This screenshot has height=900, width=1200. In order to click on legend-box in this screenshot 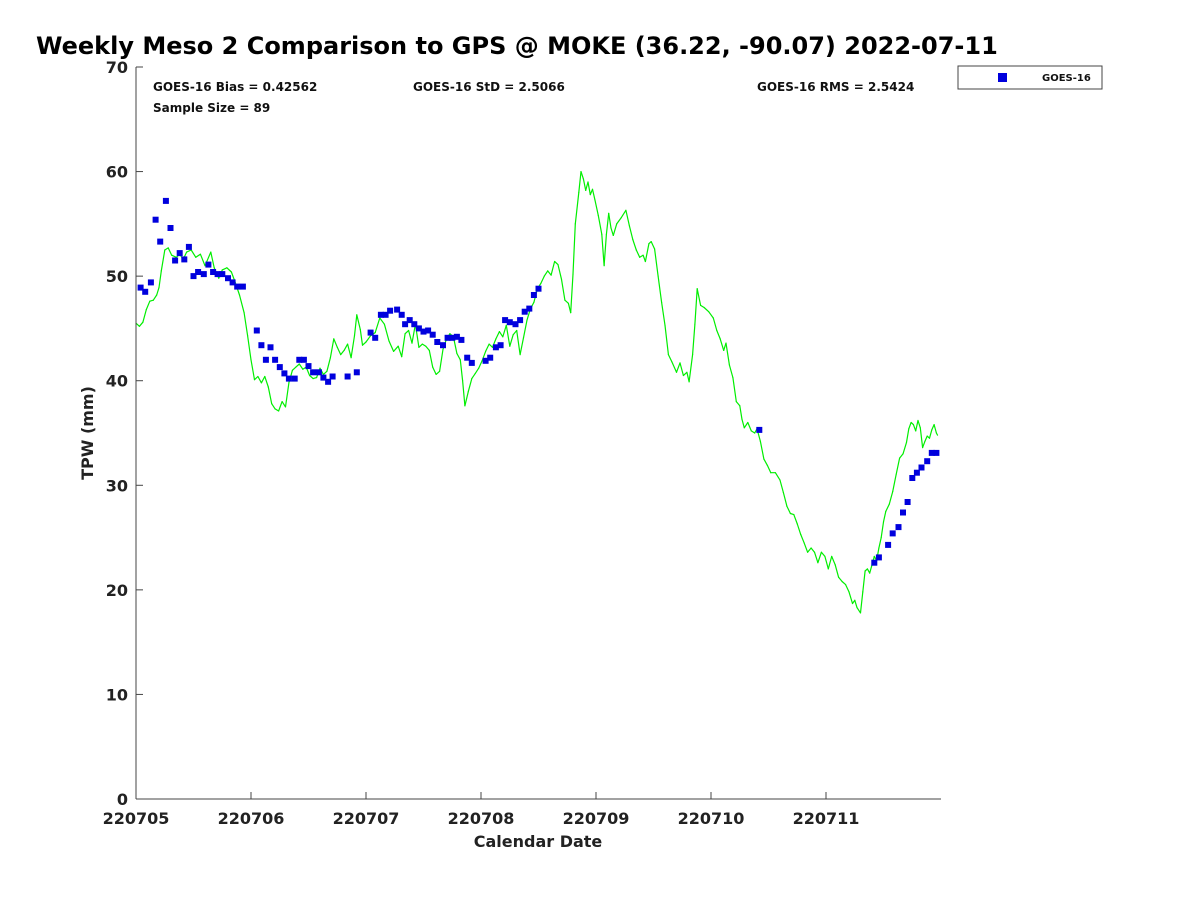, I will do `click(1030, 77)`.